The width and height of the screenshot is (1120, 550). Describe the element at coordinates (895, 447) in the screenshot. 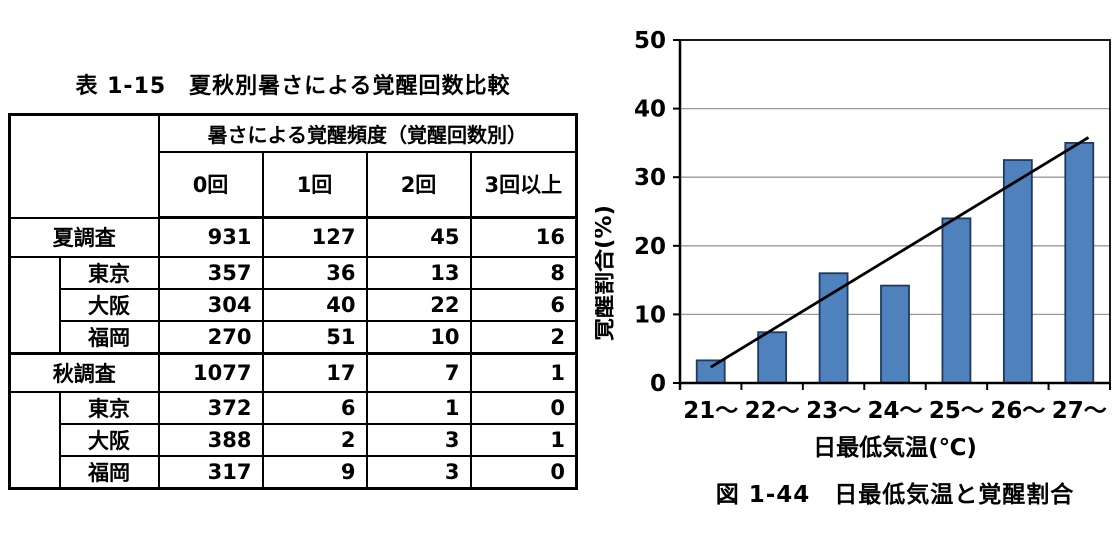

I see `x-axis-title: 日最低気温(℃)` at that location.